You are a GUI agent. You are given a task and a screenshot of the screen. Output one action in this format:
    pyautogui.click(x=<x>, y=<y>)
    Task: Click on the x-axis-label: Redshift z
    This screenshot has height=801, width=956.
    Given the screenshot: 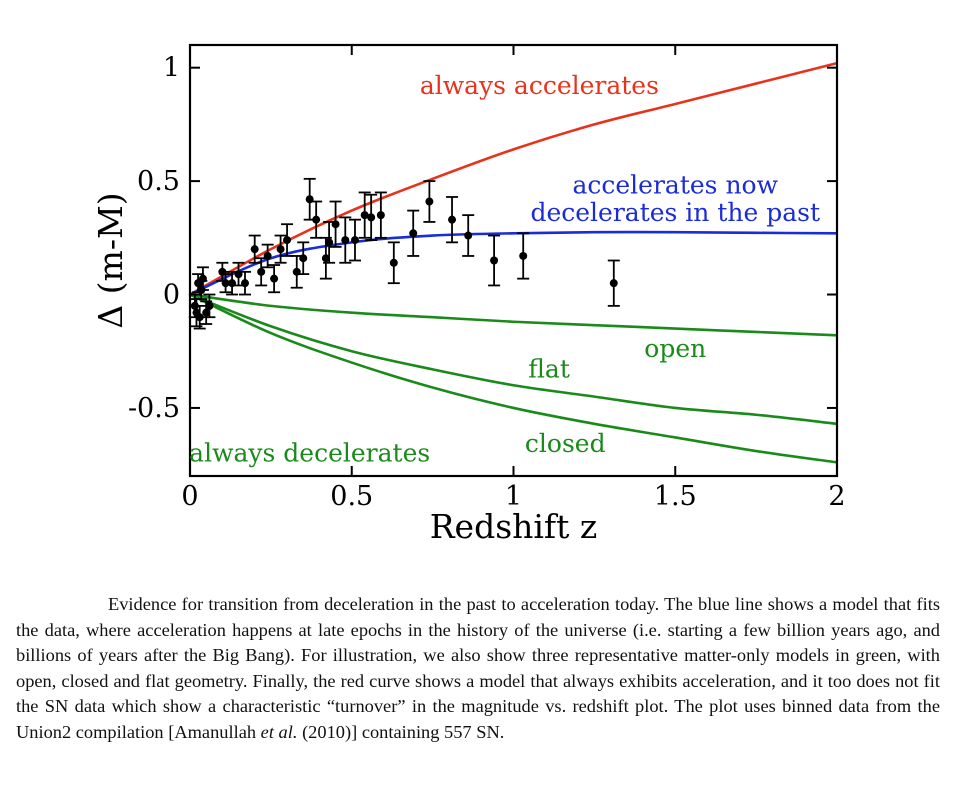 What is the action you would take?
    pyautogui.click(x=514, y=526)
    